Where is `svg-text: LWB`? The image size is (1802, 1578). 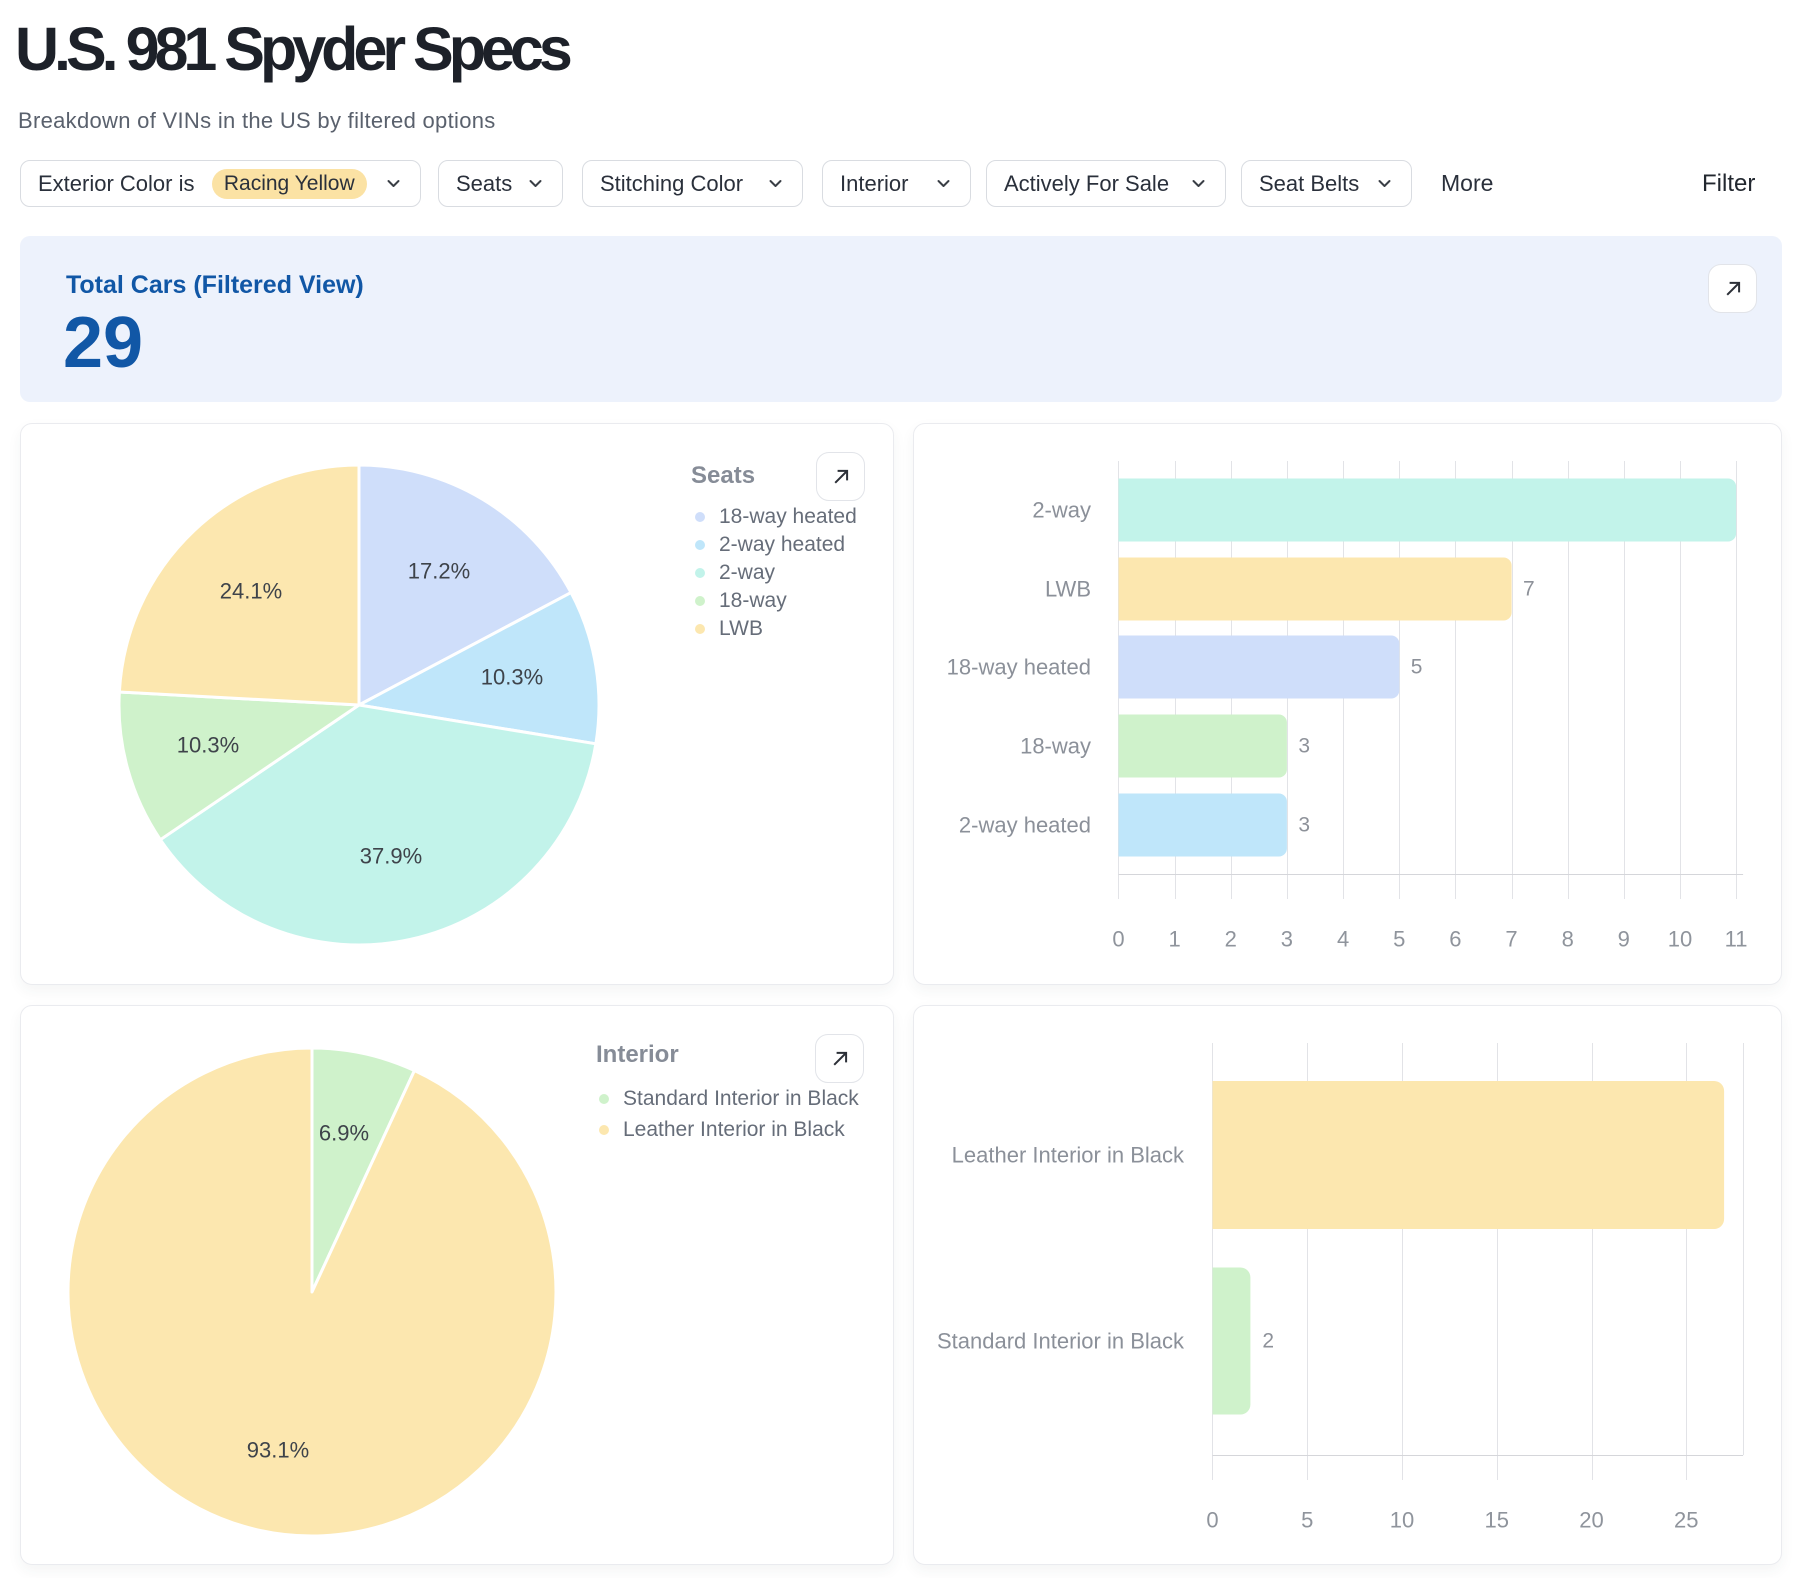 svg-text: LWB is located at coordinates (1068, 589).